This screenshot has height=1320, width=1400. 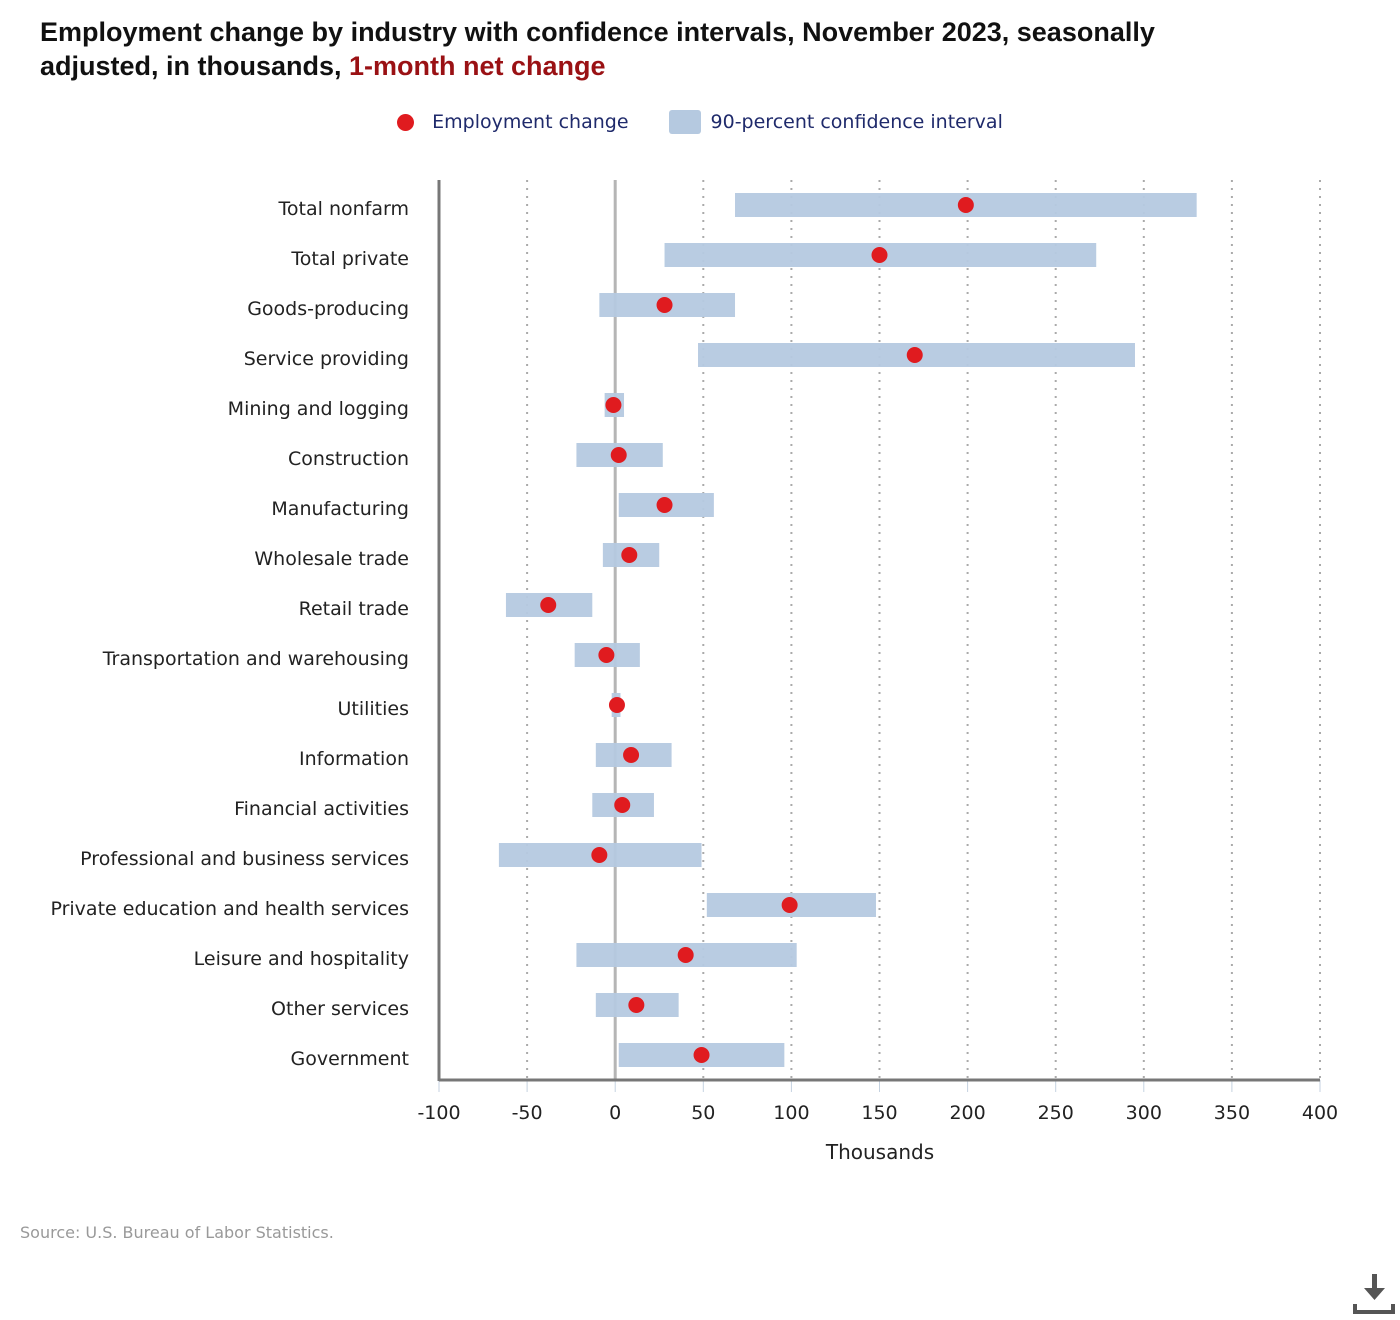 I want to click on category-label: Transportation and warehousing, so click(x=255, y=659).